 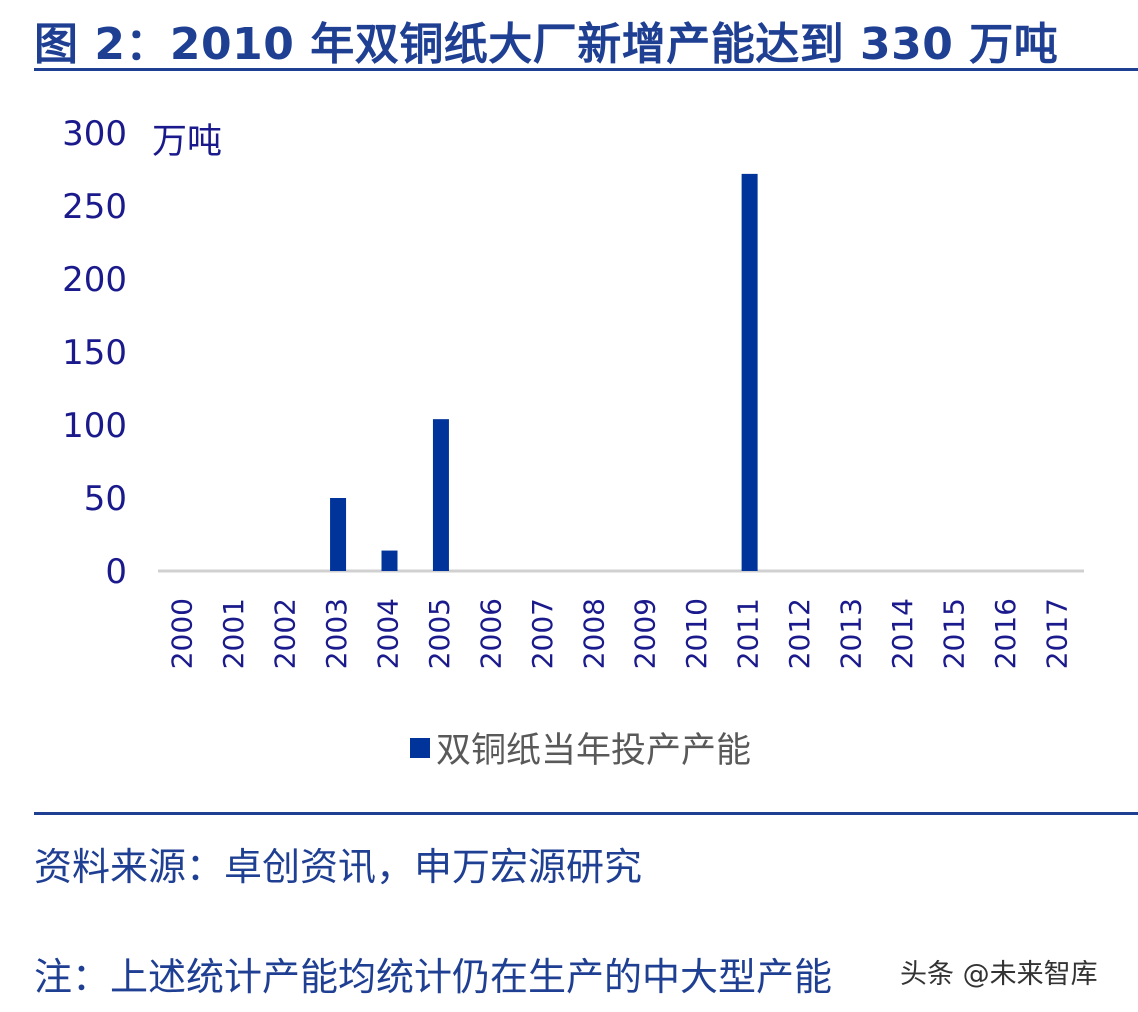 What do you see at coordinates (285, 633) in the screenshot?
I see `x-tick-label: 2002` at bounding box center [285, 633].